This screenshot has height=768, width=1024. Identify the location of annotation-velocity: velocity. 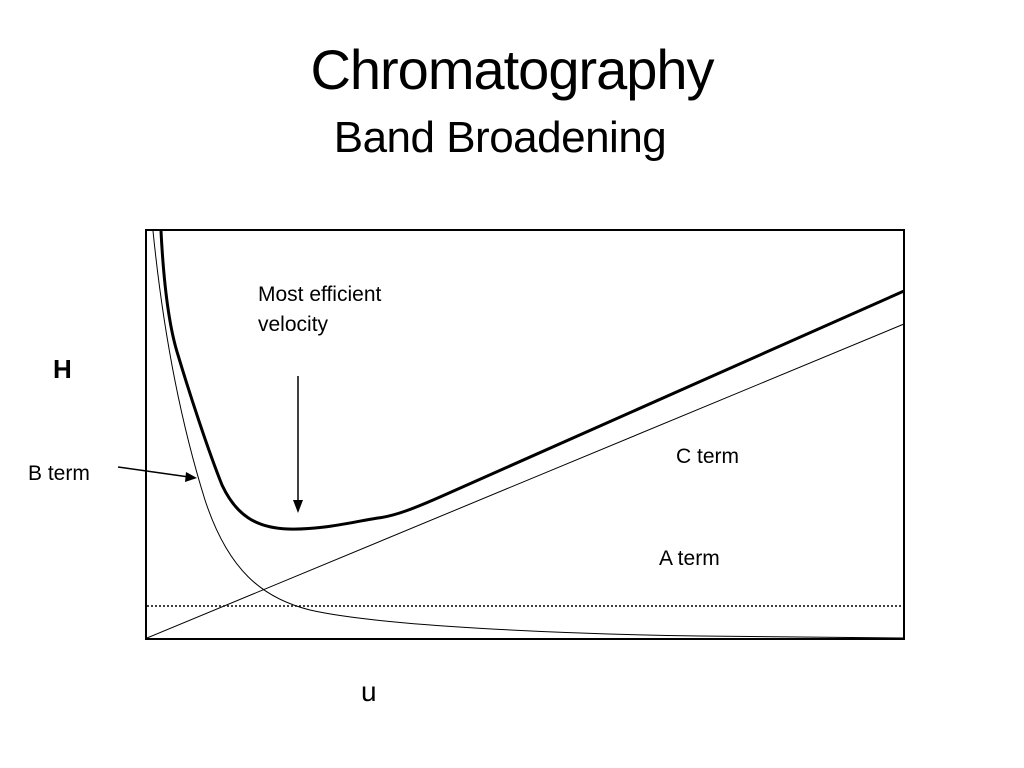
(293, 324).